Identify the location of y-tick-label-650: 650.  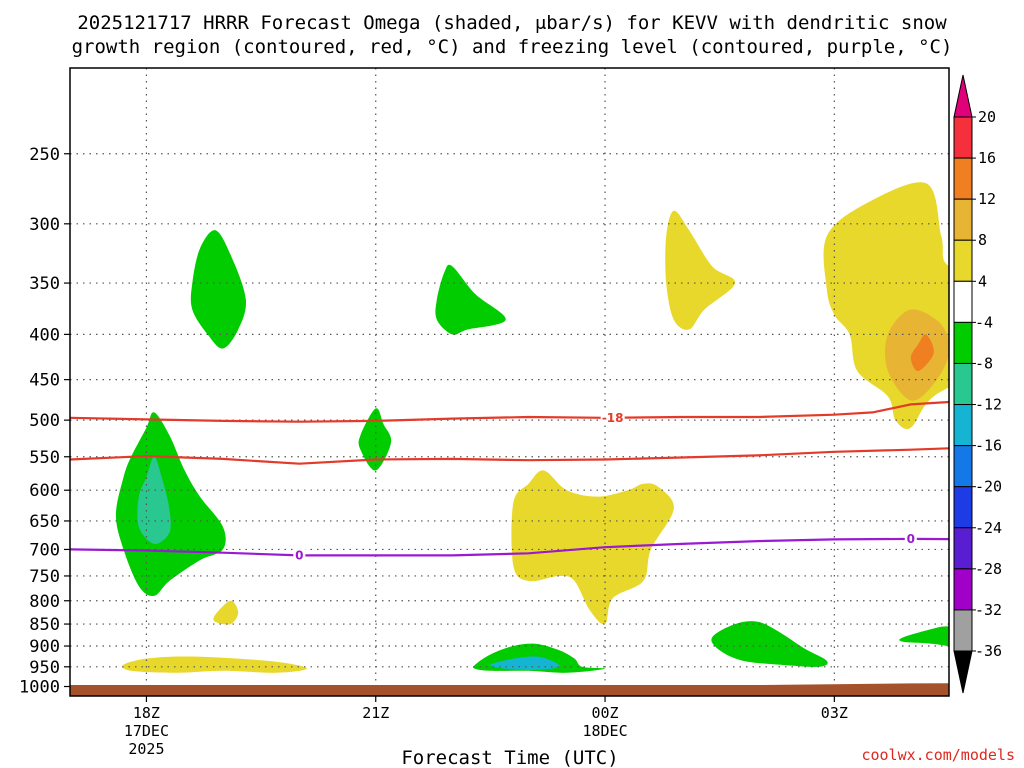
(44, 522).